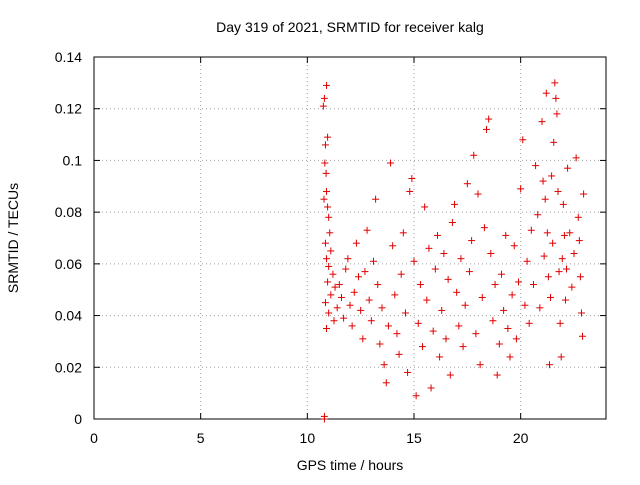 Image resolution: width=640 pixels, height=485 pixels. I want to click on y-tick-label: 0.02, so click(68, 367).